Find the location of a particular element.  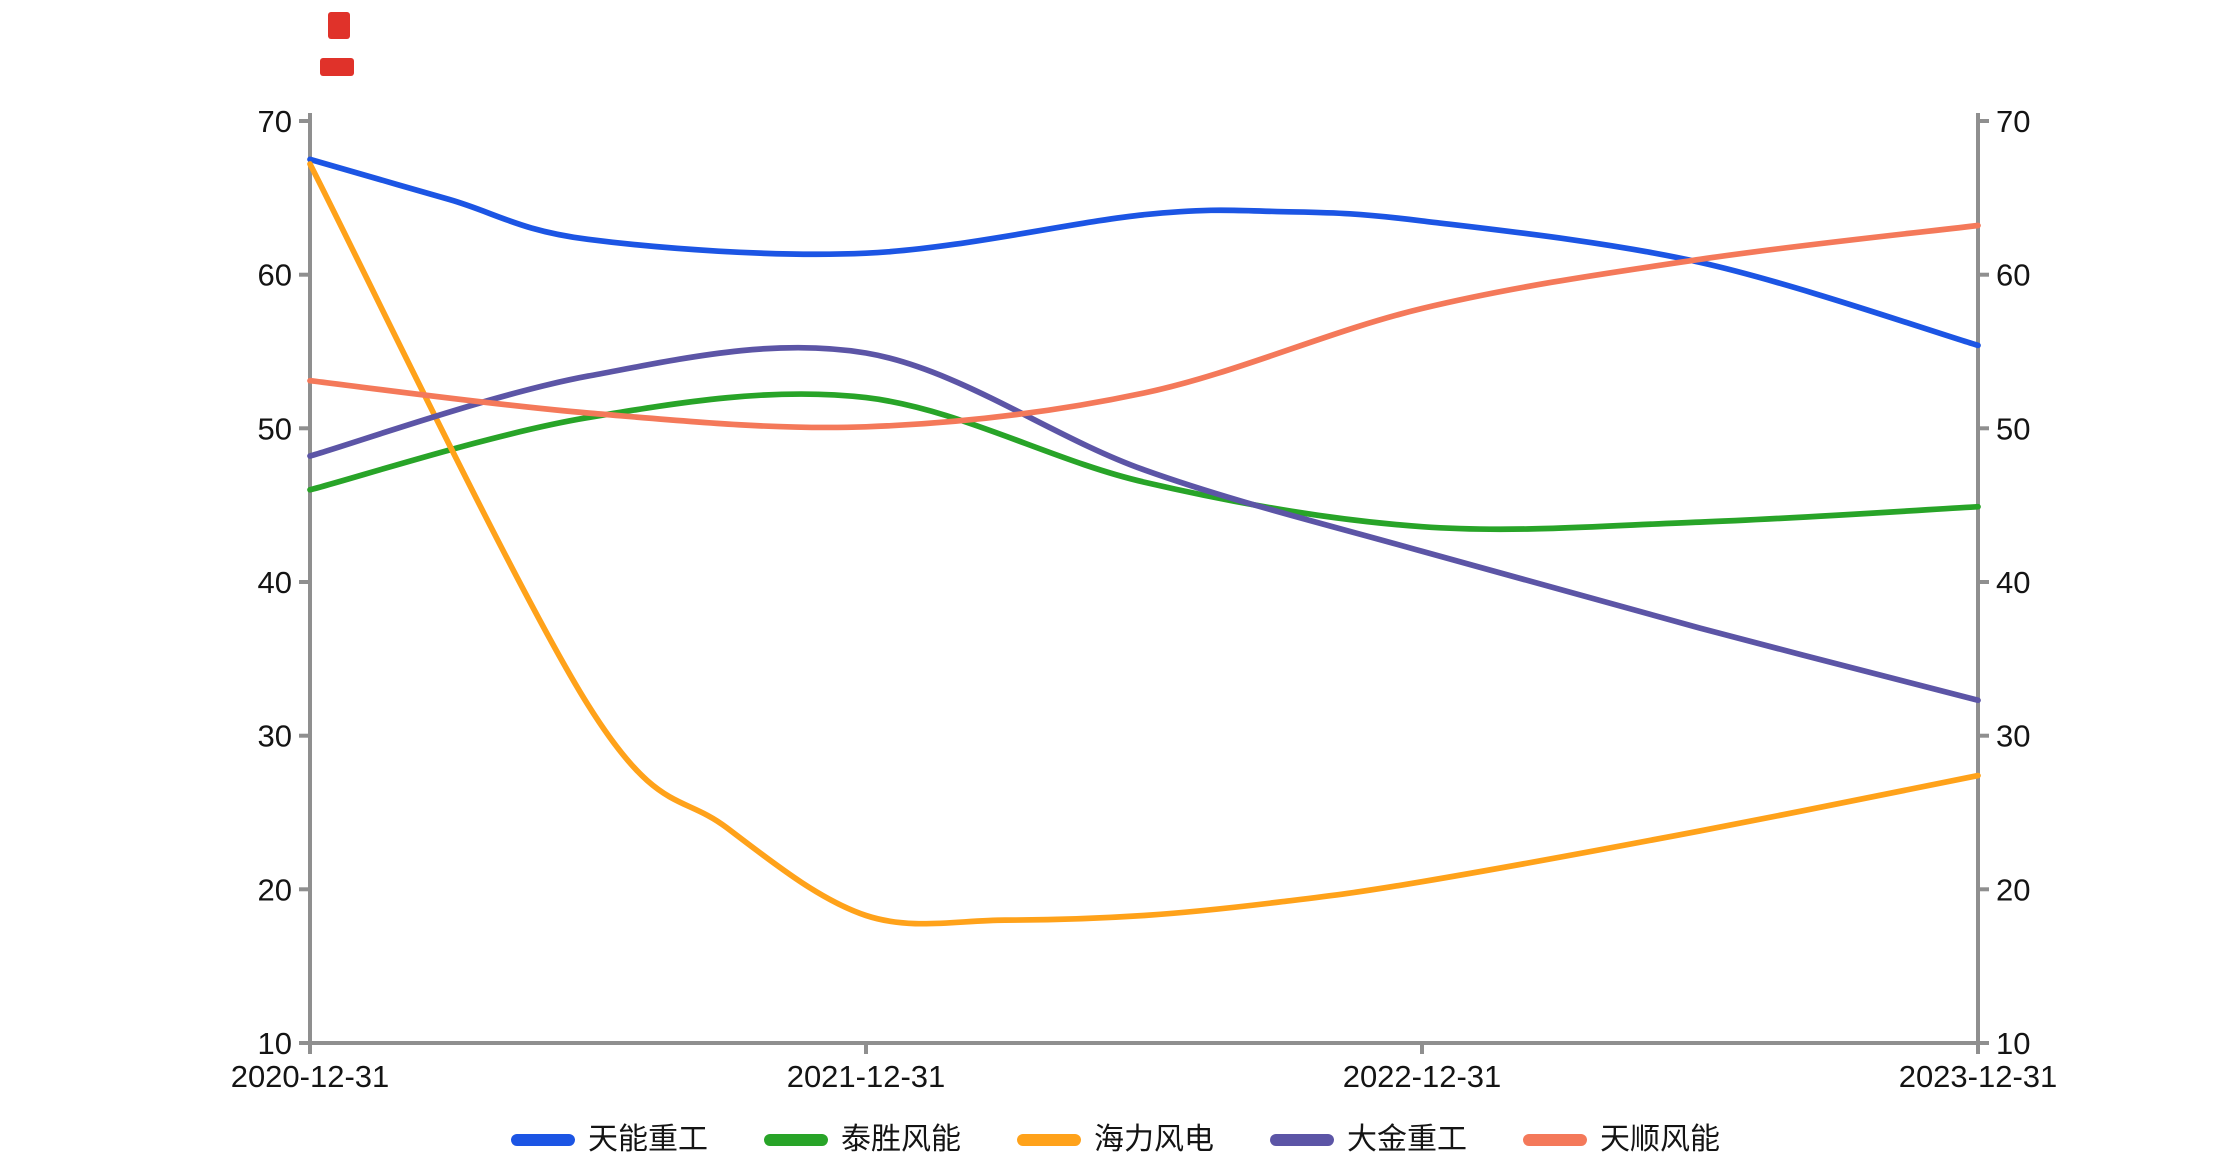

y-tick-label-left: 50 is located at coordinates (275, 428).